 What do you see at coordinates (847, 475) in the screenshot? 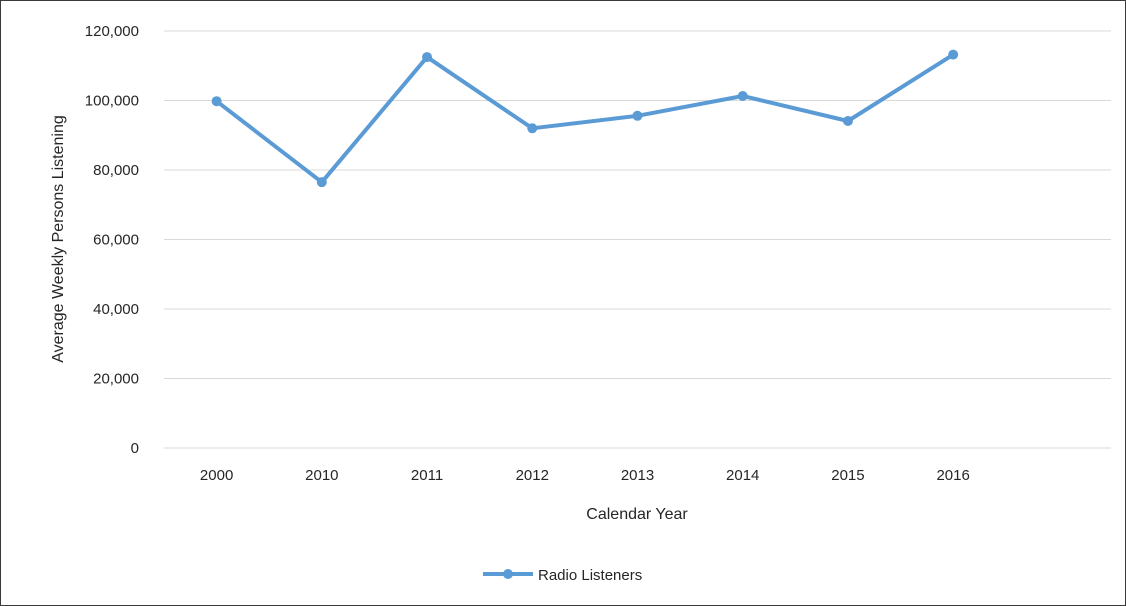
I see `x-tick-label: 2015` at bounding box center [847, 475].